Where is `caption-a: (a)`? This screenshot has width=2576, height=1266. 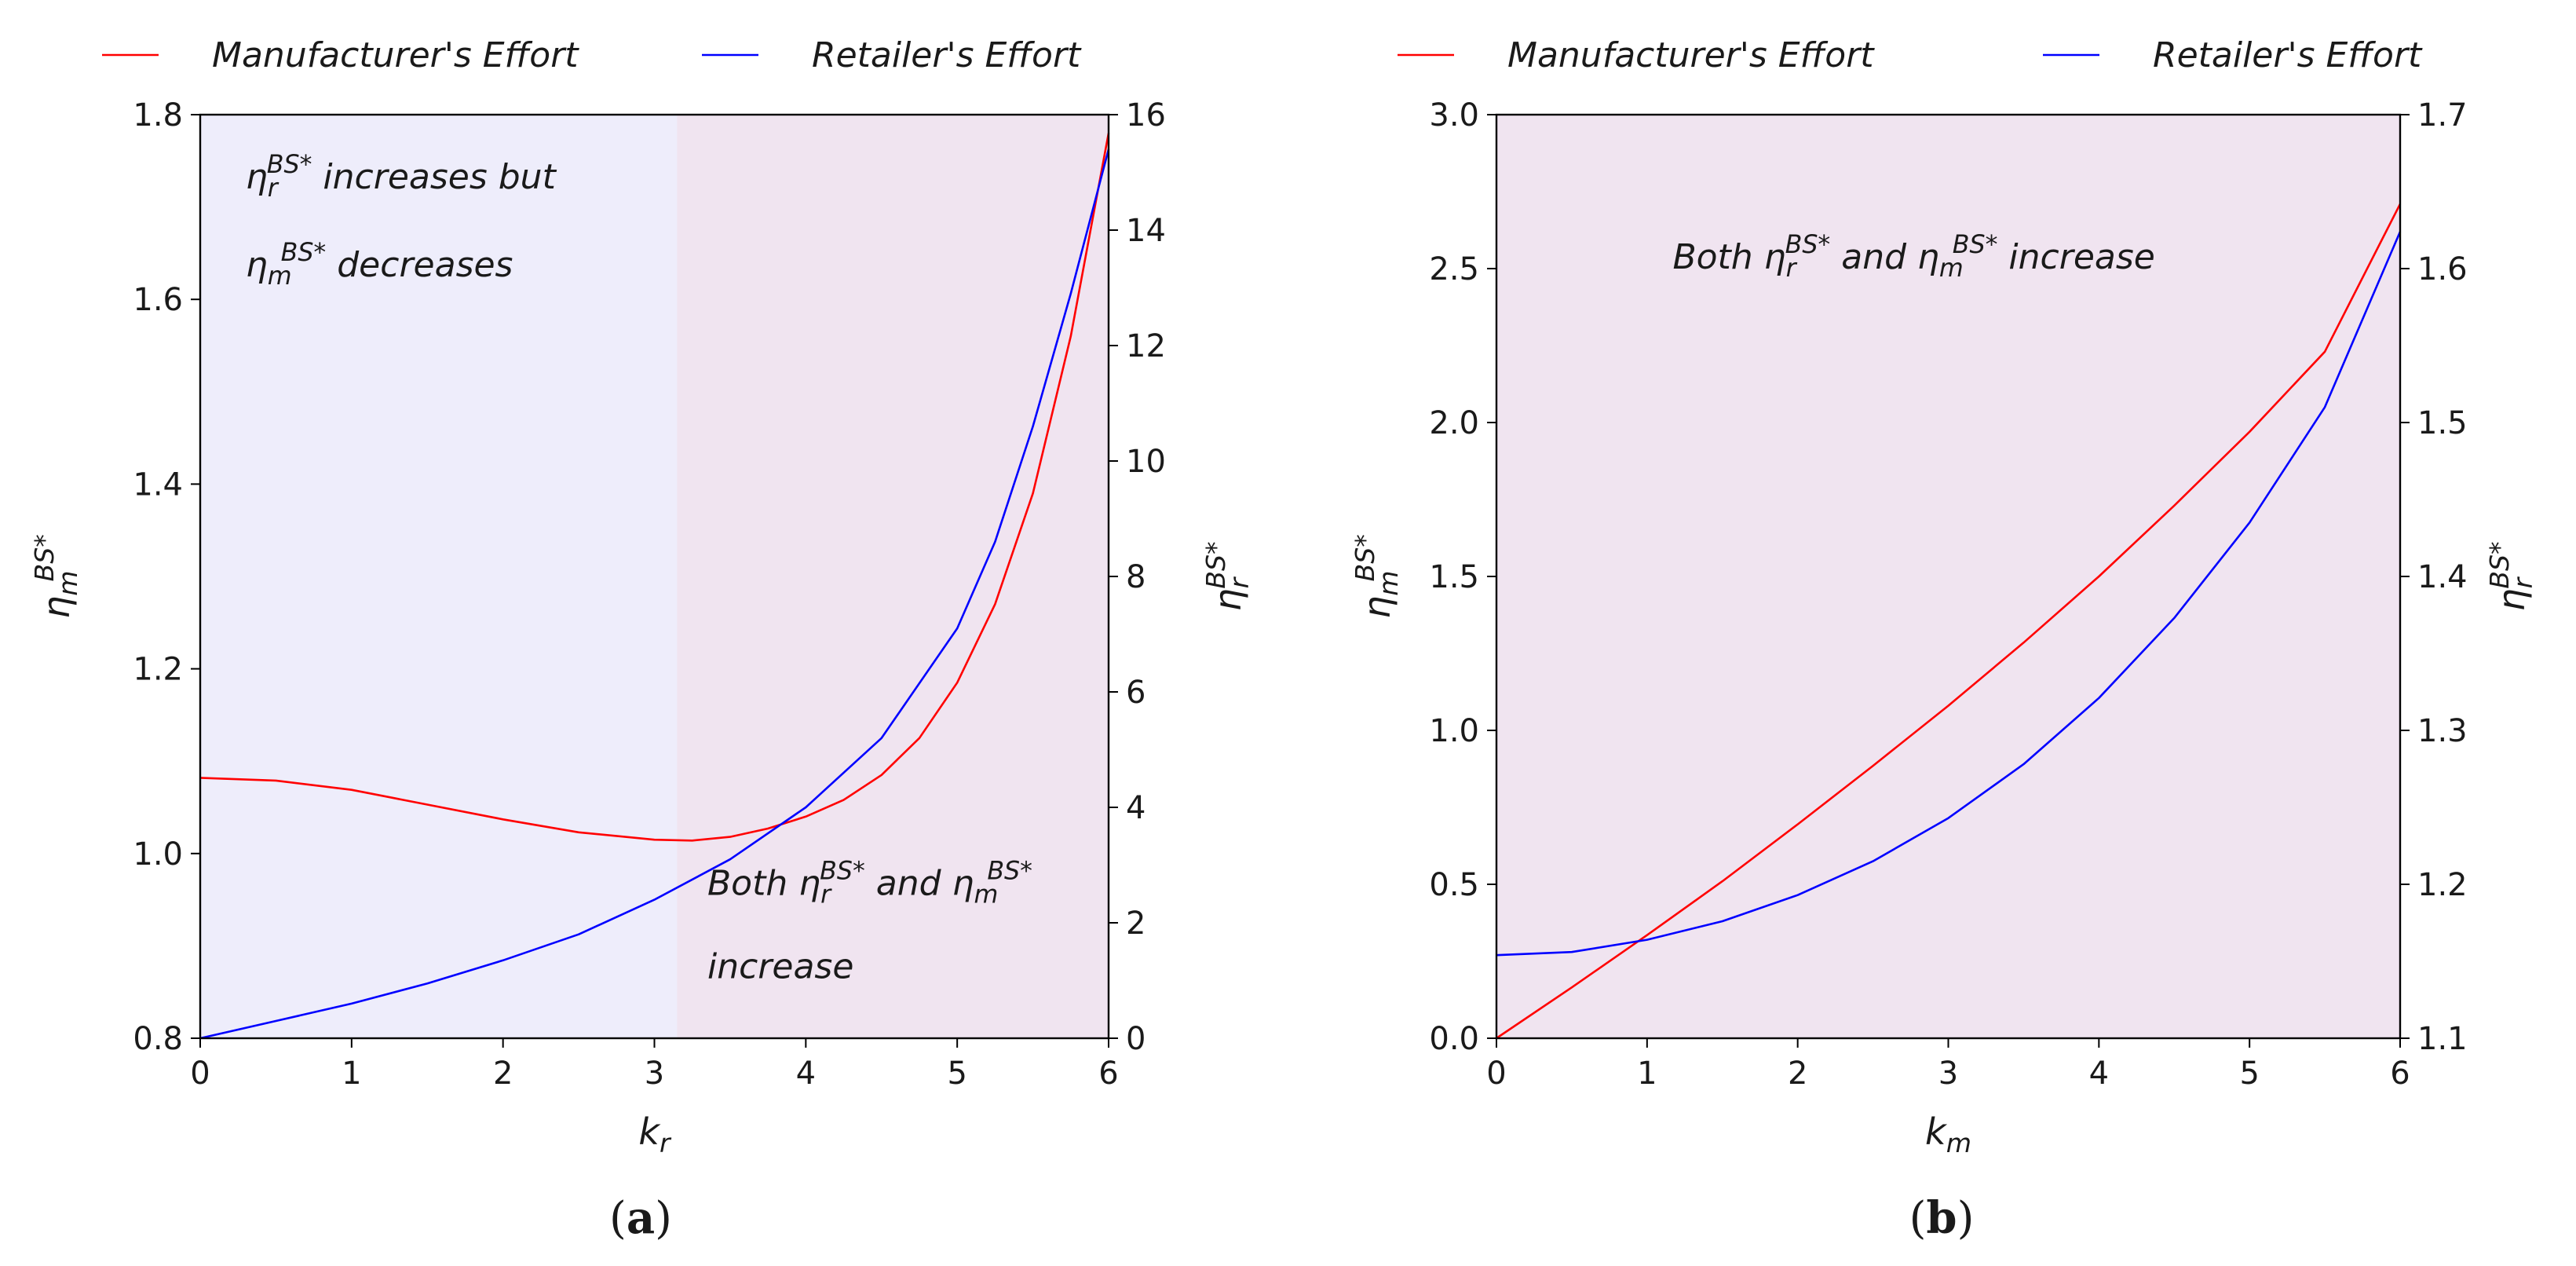 caption-a: (a) is located at coordinates (640, 1218).